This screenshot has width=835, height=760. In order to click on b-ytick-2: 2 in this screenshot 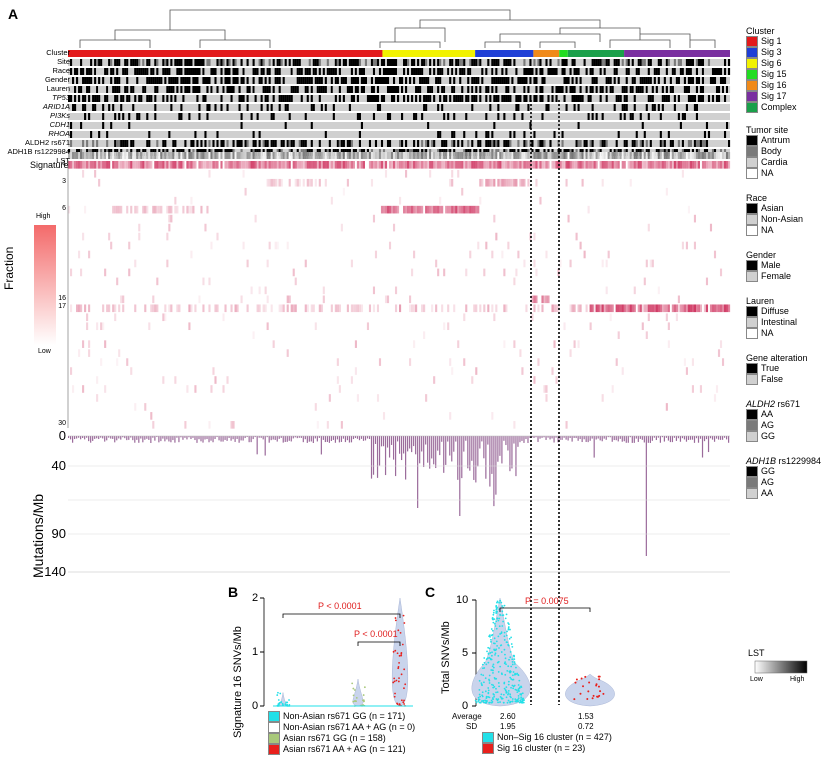, I will do `click(255, 598)`.